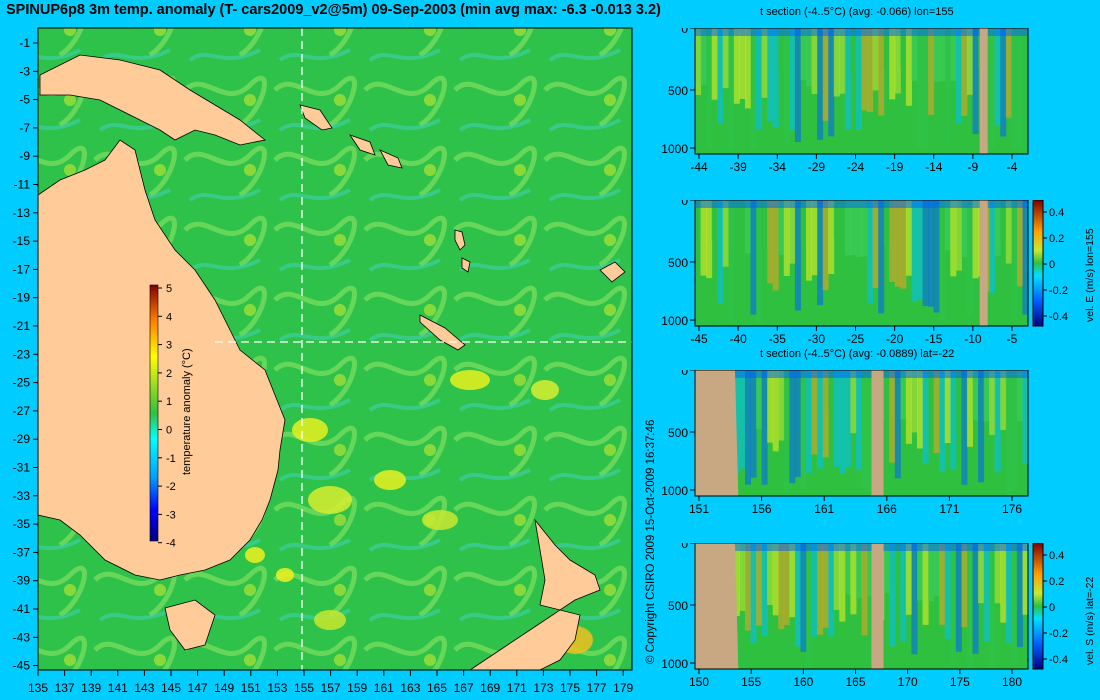 This screenshot has width=1100, height=700. Describe the element at coordinates (960, 682) in the screenshot. I see `section-x-tick-label: 175` at that location.